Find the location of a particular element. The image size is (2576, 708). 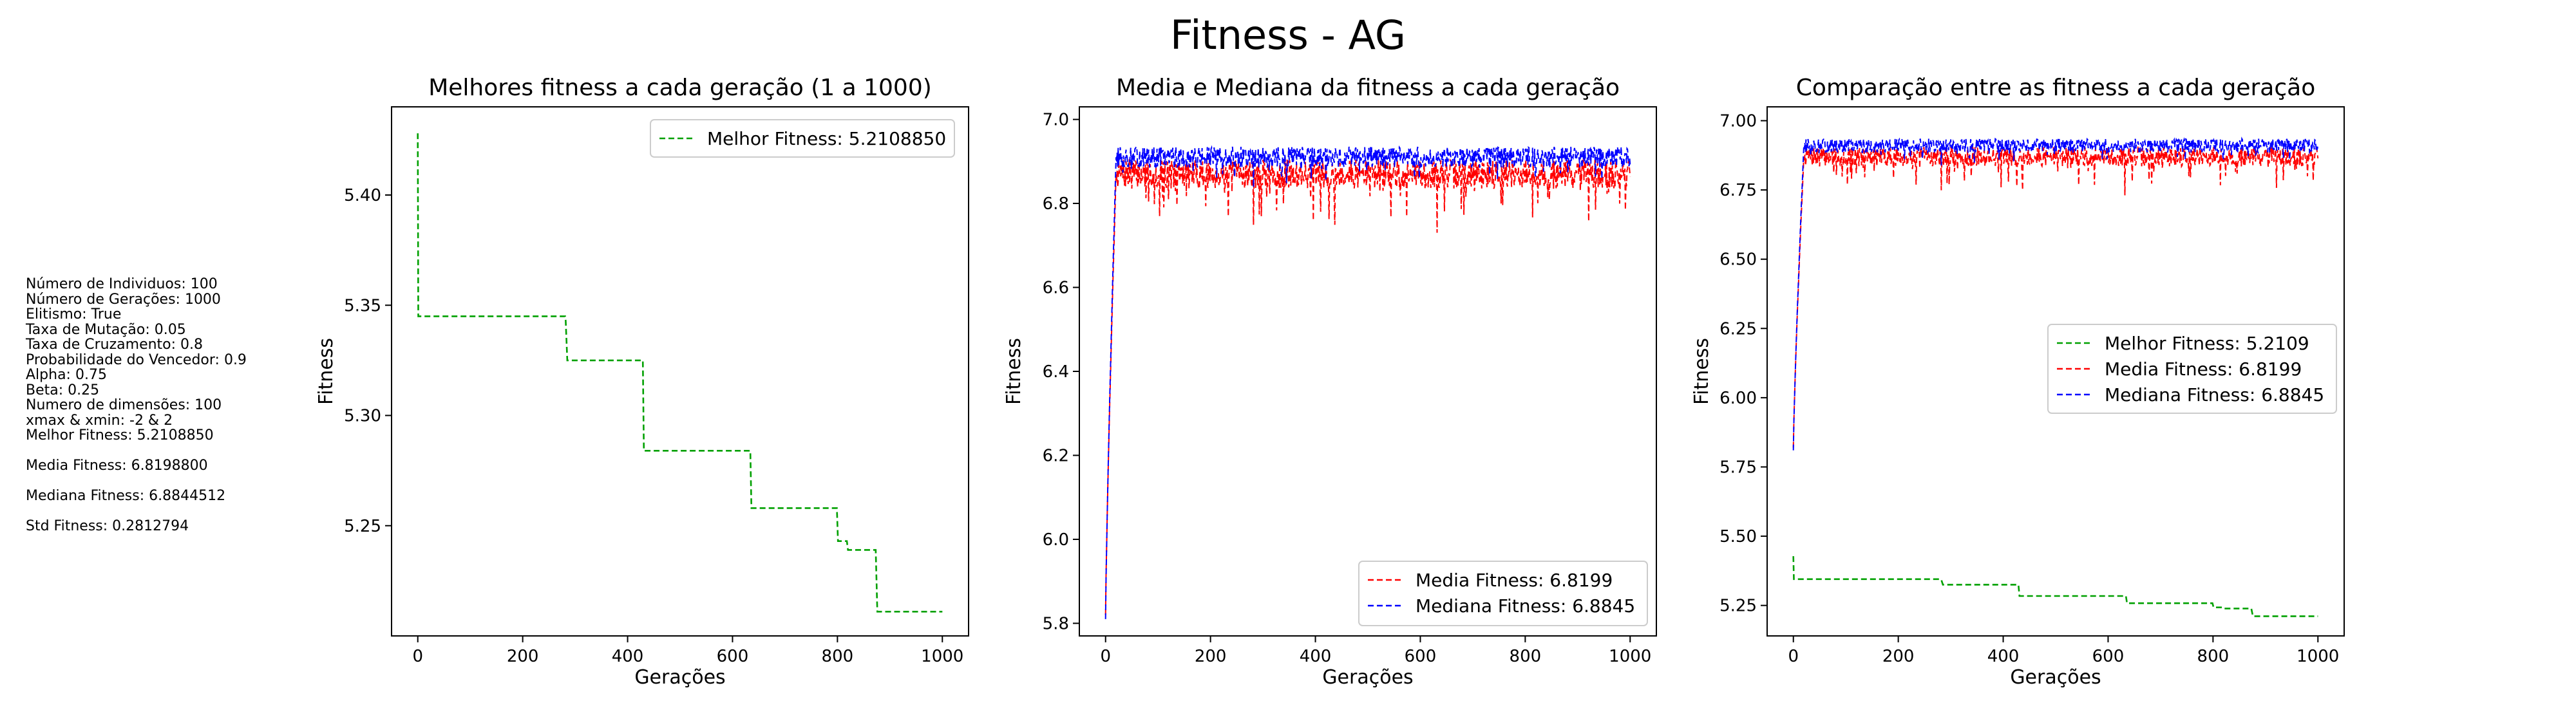

y-tick-label: 7.0 is located at coordinates (1056, 120).